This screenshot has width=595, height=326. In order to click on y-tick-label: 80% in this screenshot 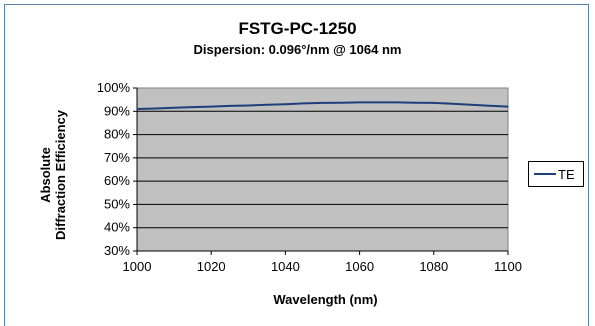, I will do `click(117, 134)`.